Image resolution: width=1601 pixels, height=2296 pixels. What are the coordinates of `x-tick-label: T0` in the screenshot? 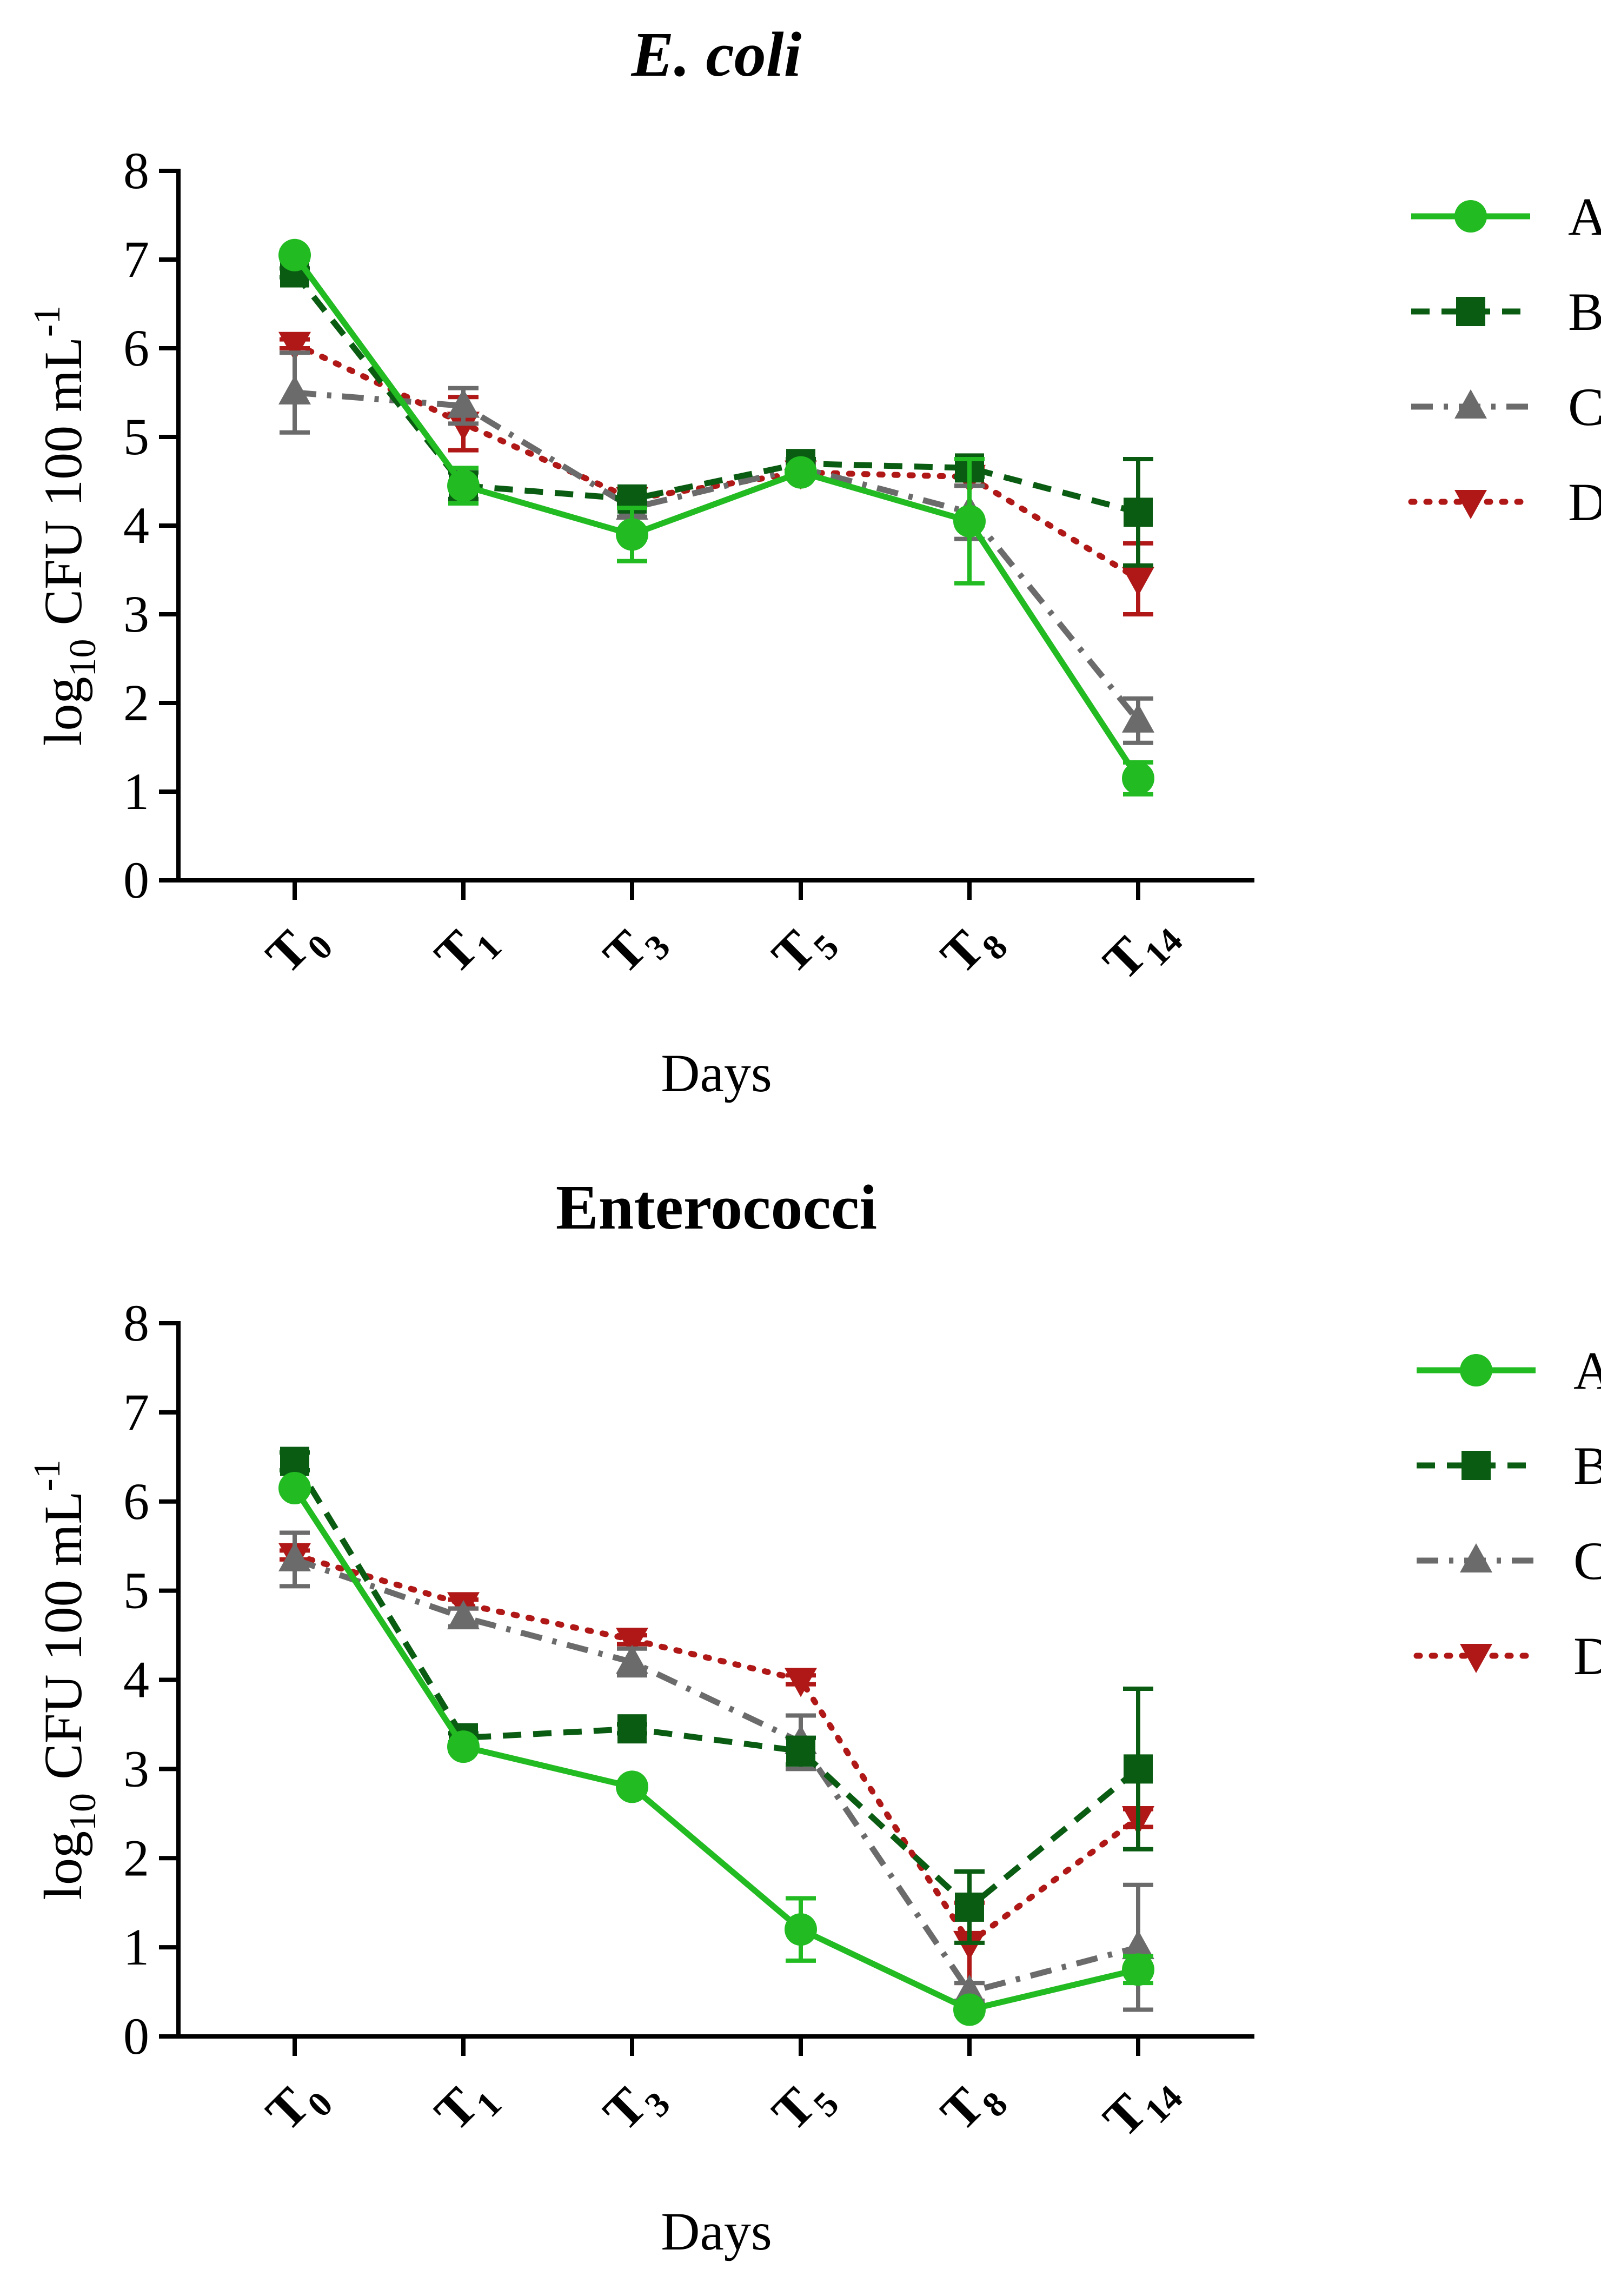 It's located at (297, 2106).